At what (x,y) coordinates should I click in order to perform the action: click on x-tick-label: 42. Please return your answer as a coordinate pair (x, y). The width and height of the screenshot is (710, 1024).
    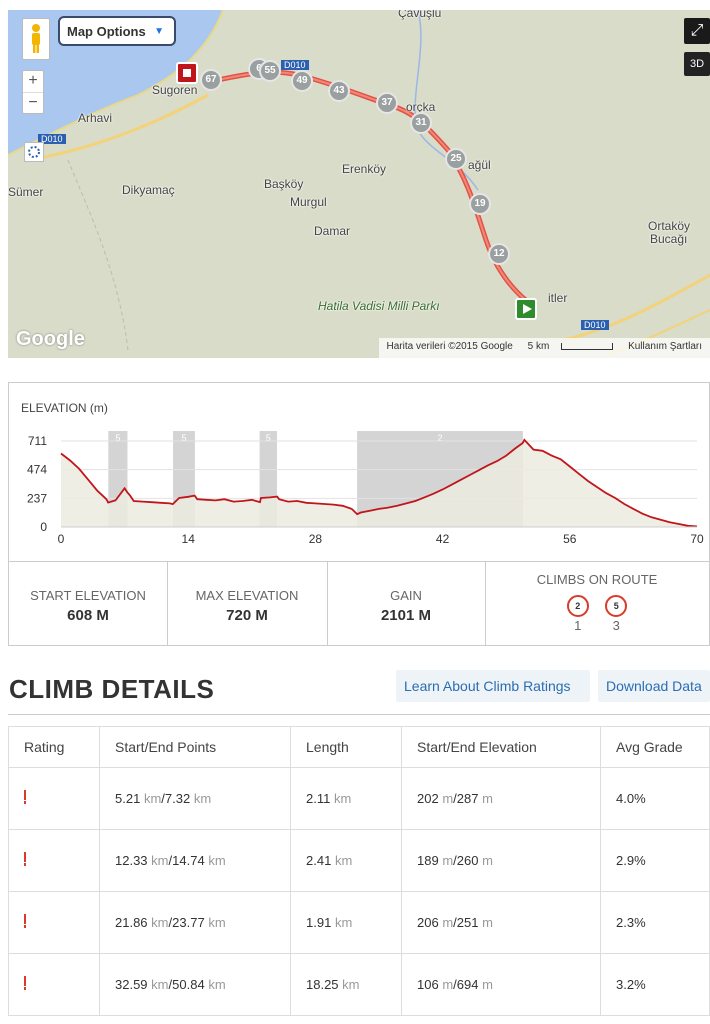
    Looking at the image, I should click on (443, 539).